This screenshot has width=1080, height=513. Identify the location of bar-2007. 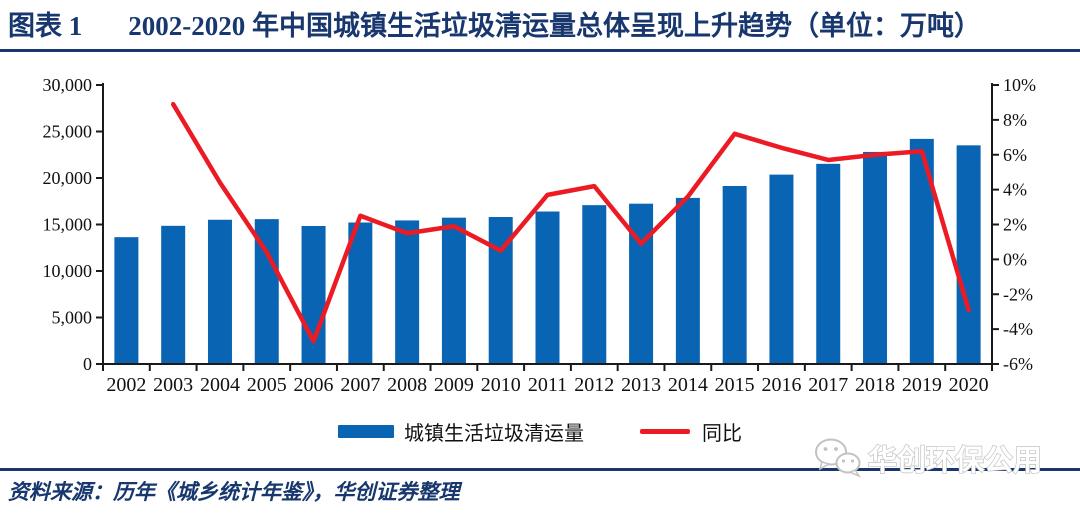
(360, 293).